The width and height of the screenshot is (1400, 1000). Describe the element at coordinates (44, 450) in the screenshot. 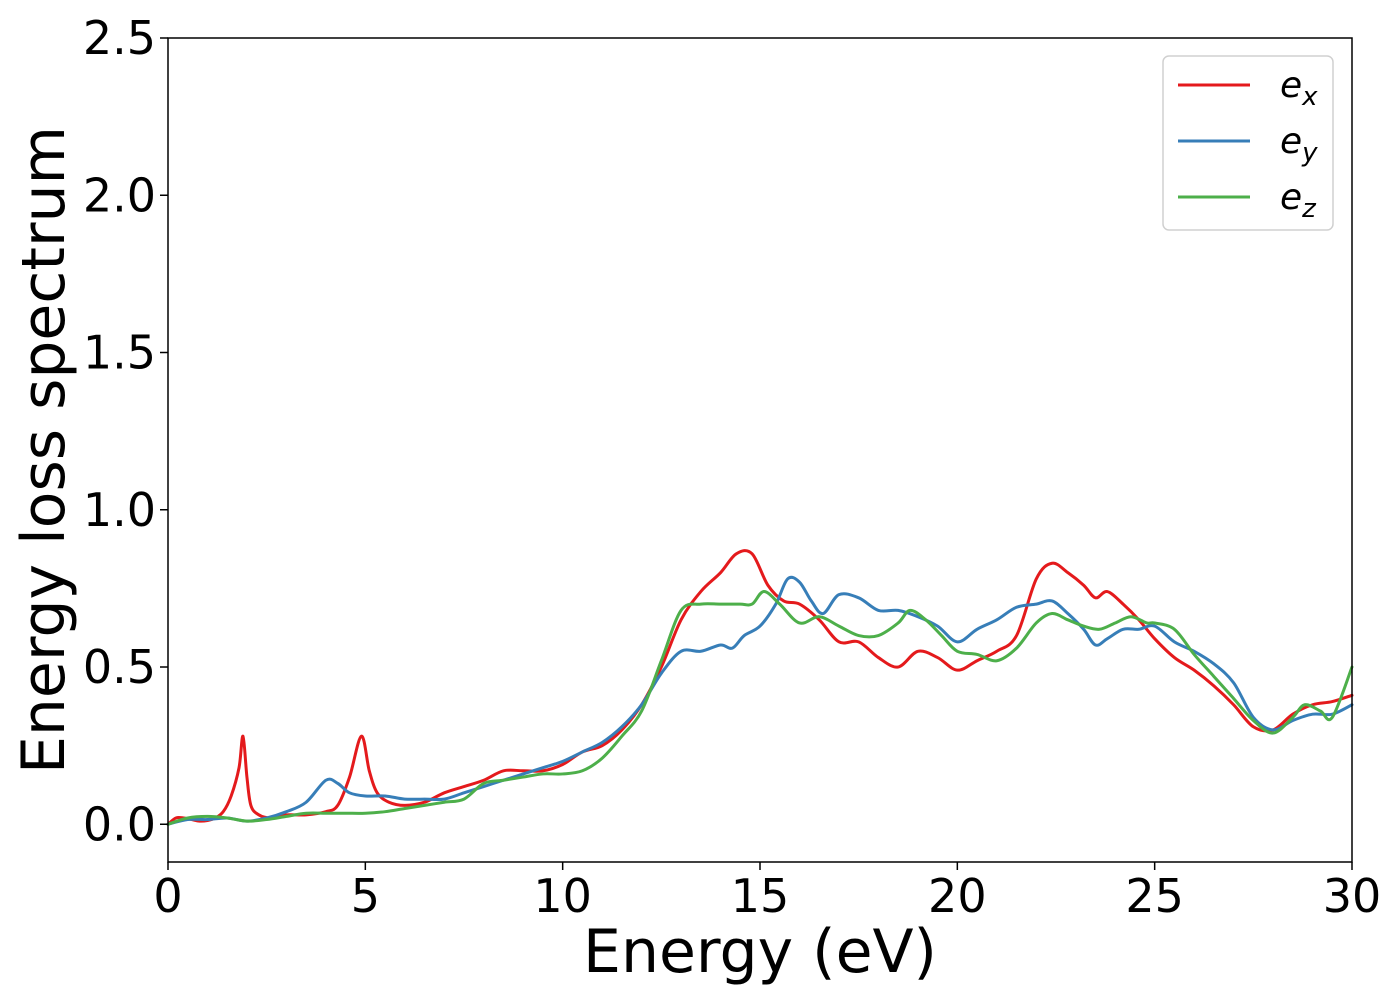

I see `y-axis-title: Energy loss spectrum` at that location.